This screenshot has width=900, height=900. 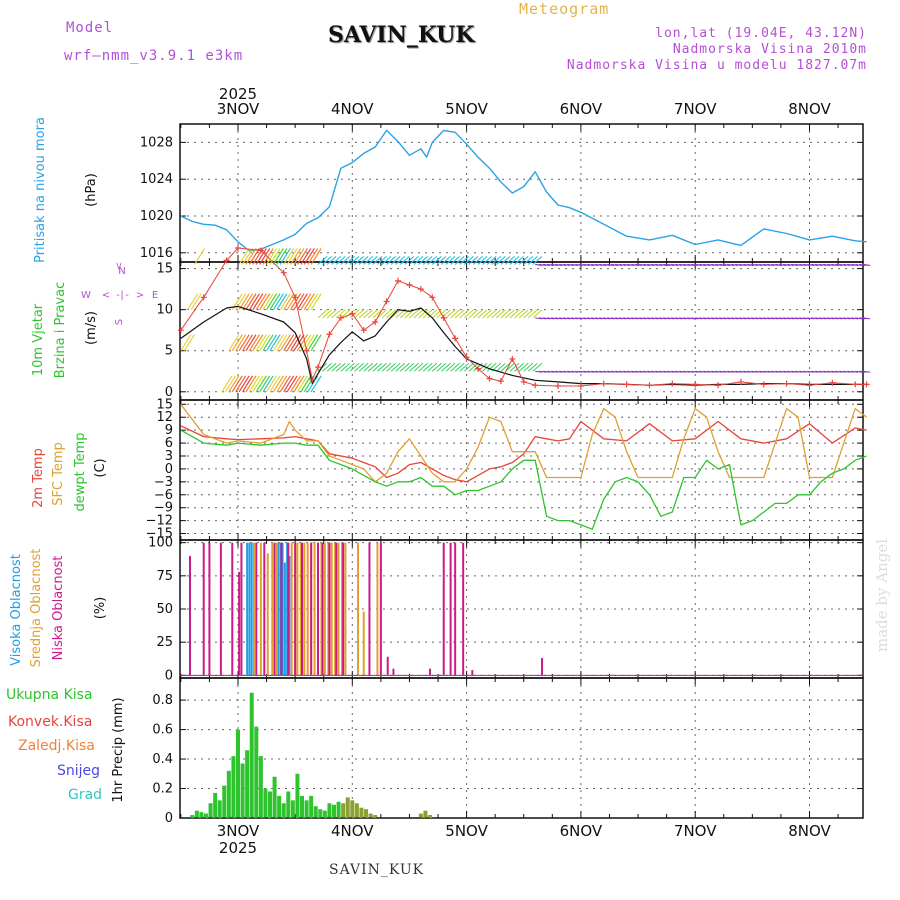 What do you see at coordinates (524, 109) in the screenshot?
I see `top-day-labels: 3NOV 4NOV 5NOV 6NOV 7NOV 8NOV` at bounding box center [524, 109].